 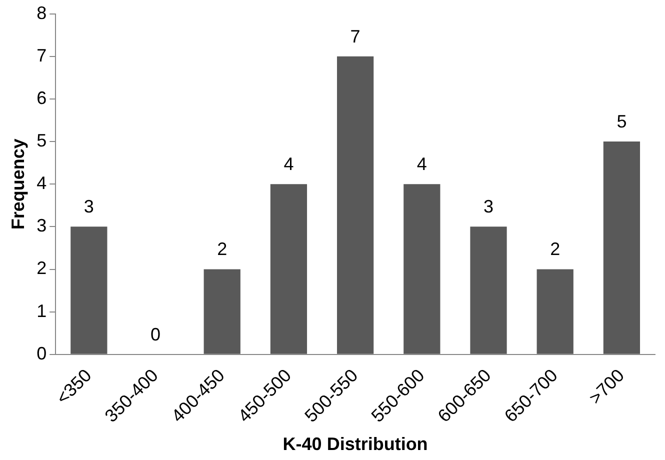 What do you see at coordinates (155, 334) in the screenshot?
I see `data-label: 0` at bounding box center [155, 334].